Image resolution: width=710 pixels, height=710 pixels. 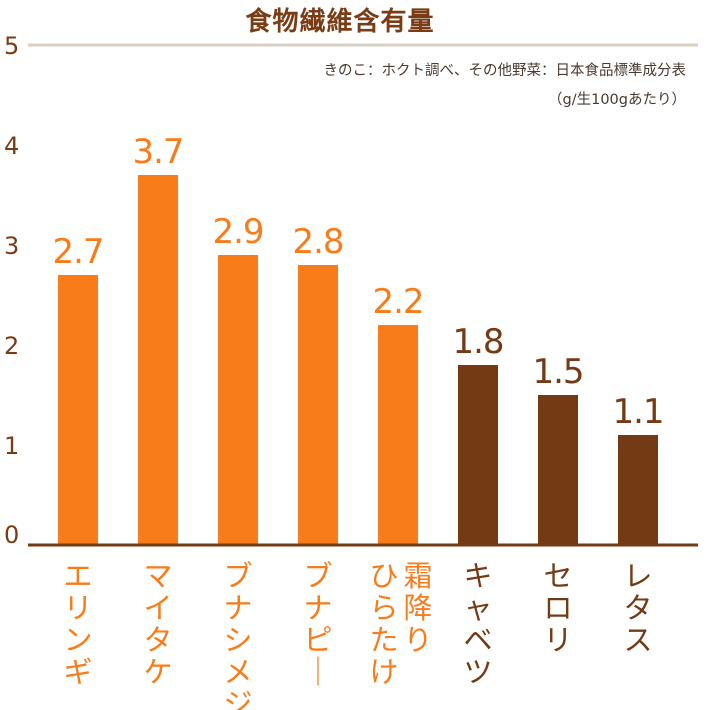 I want to click on category-label: ツ, so click(x=477, y=672).